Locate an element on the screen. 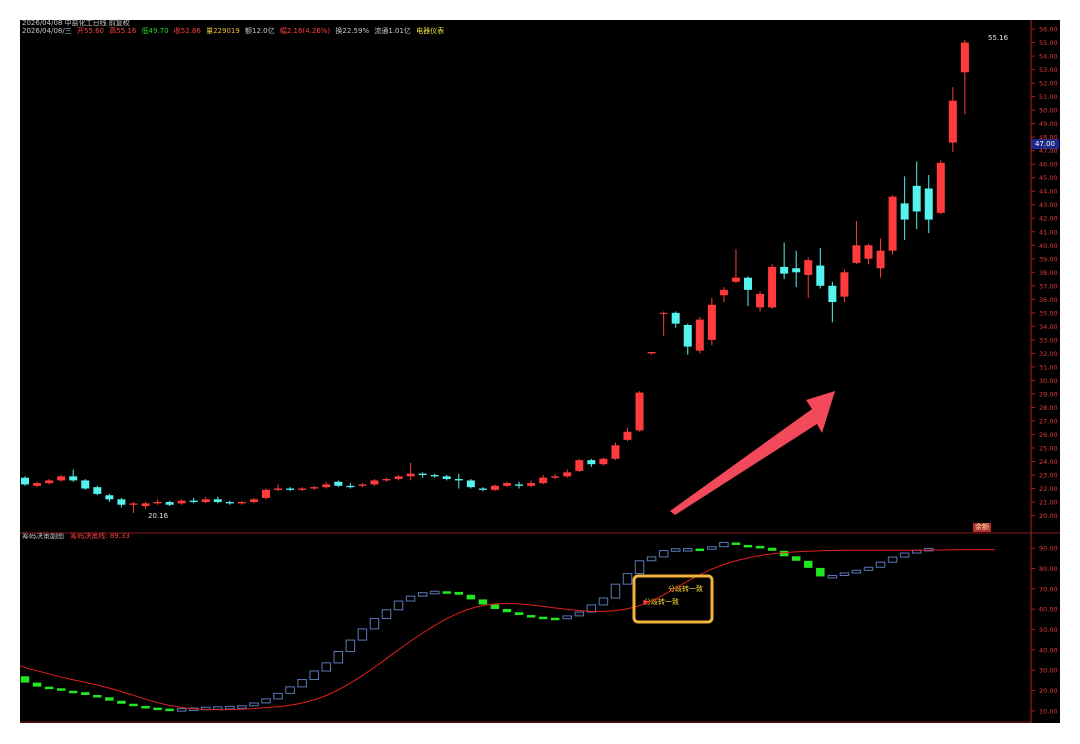 The image size is (1080, 744). quote-turnover: 换22.59% is located at coordinates (352, 31).